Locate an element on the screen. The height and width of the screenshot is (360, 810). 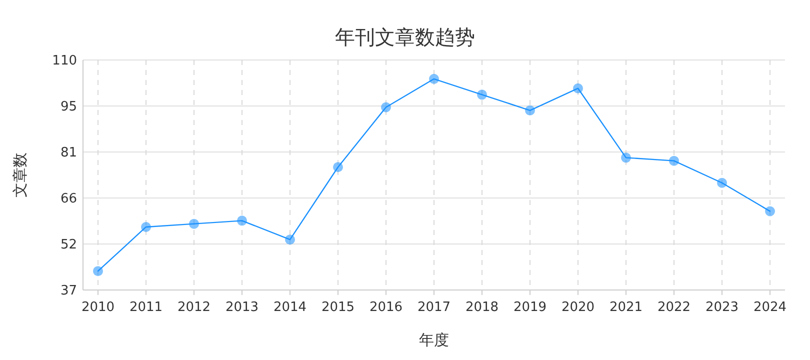
x-tick-label: 2012 is located at coordinates (194, 307).